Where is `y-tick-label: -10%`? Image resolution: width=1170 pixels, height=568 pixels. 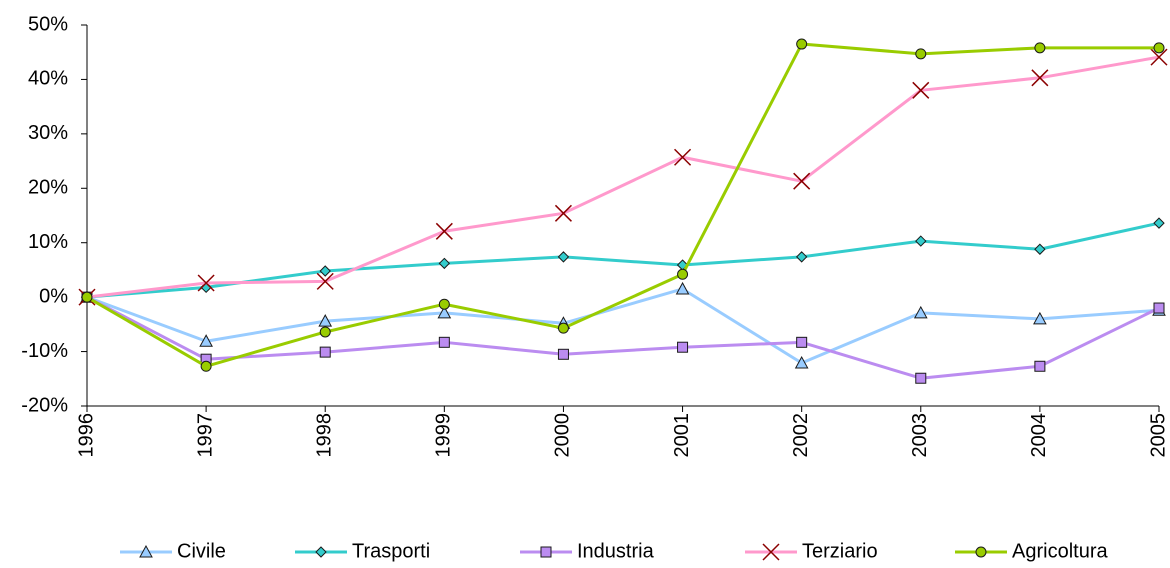 y-tick-label: -10% is located at coordinates (44, 351).